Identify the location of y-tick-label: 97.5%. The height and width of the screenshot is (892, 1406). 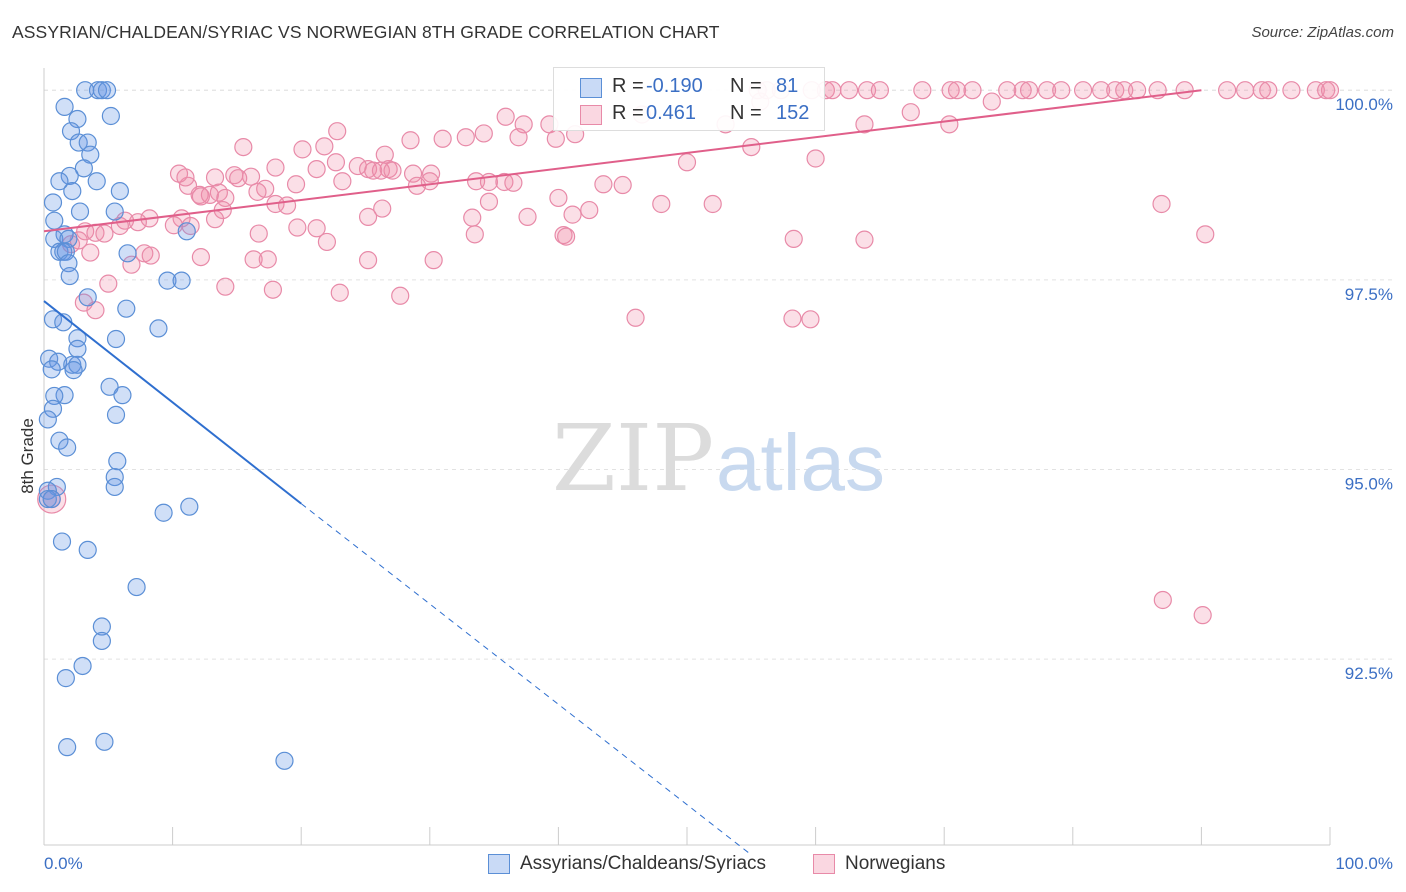
(1369, 294).